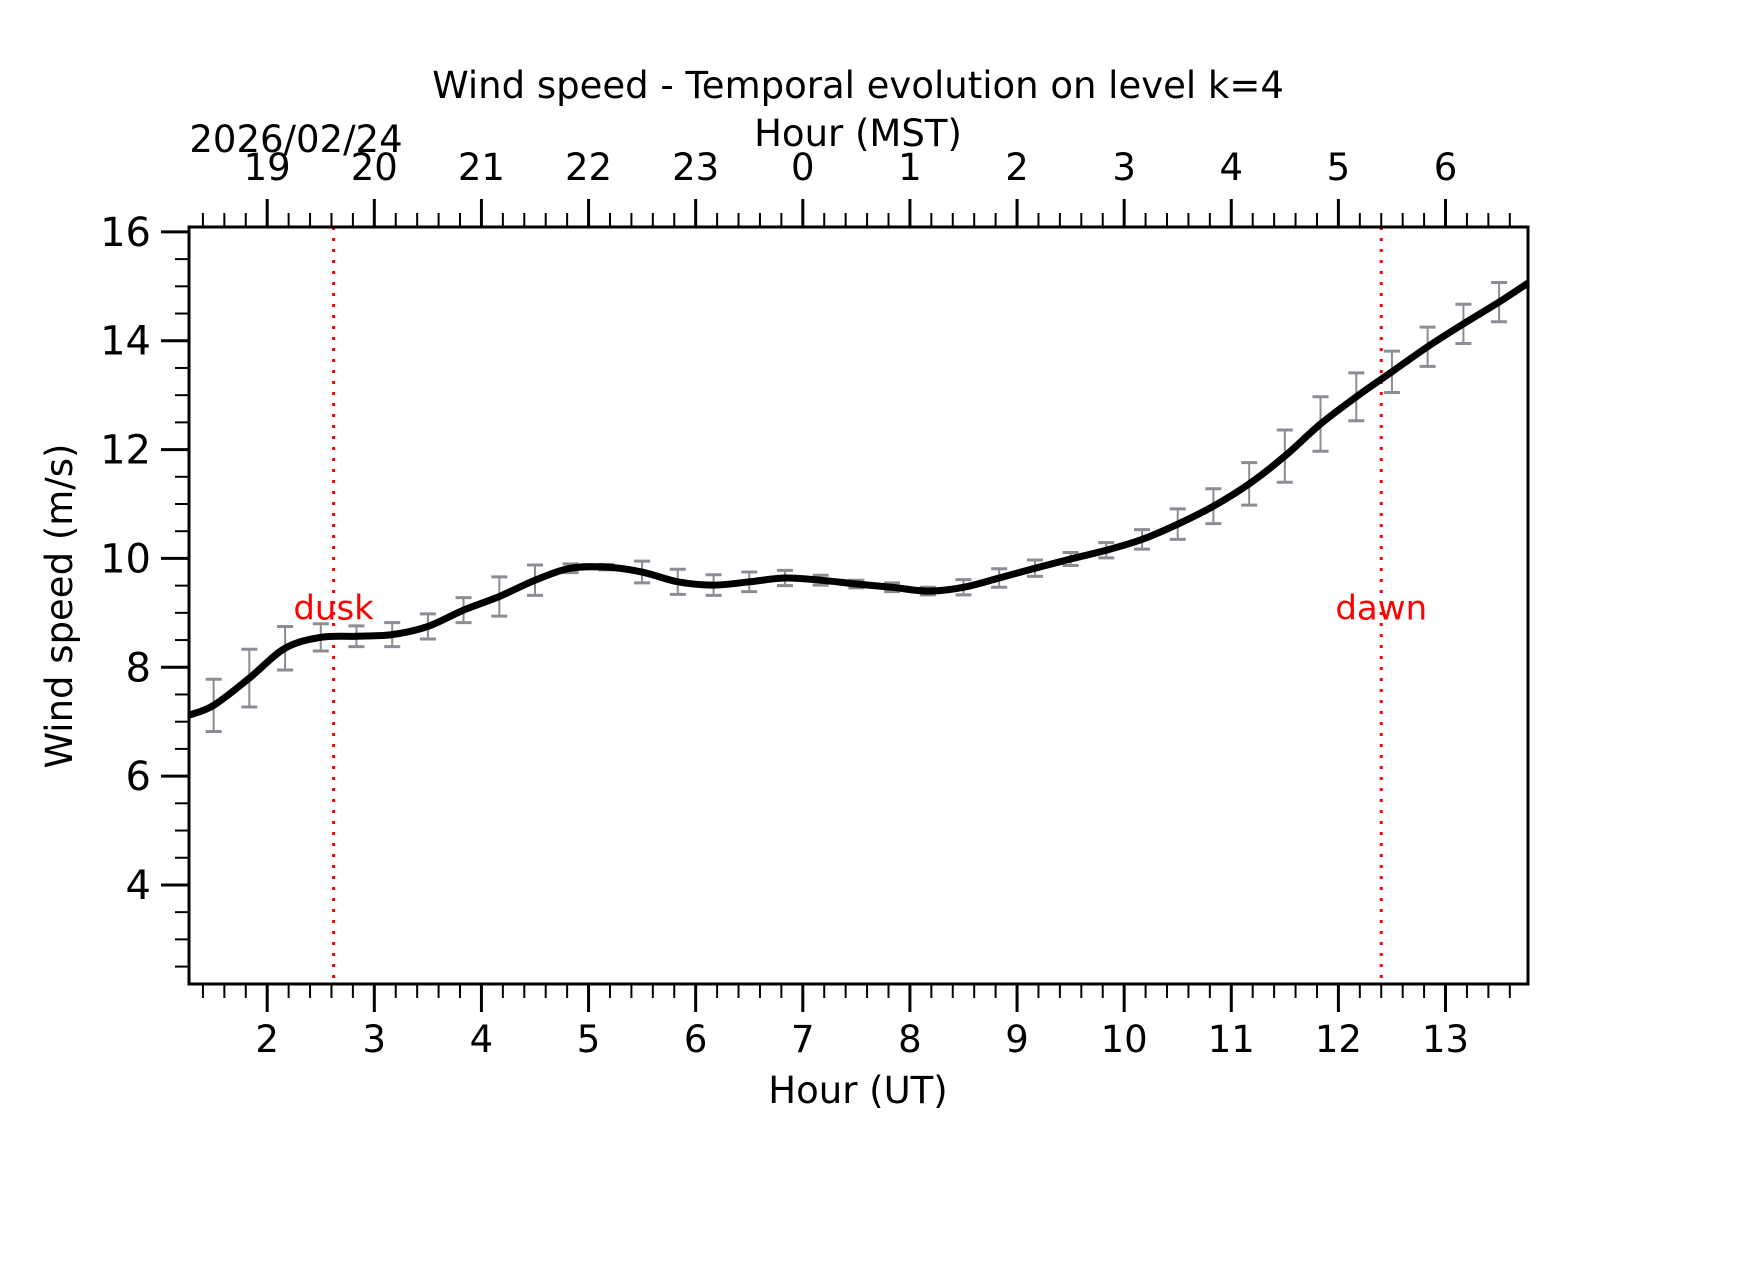 The height and width of the screenshot is (1282, 1742). I want to click on top-x-tick-label: 22, so click(588, 167).